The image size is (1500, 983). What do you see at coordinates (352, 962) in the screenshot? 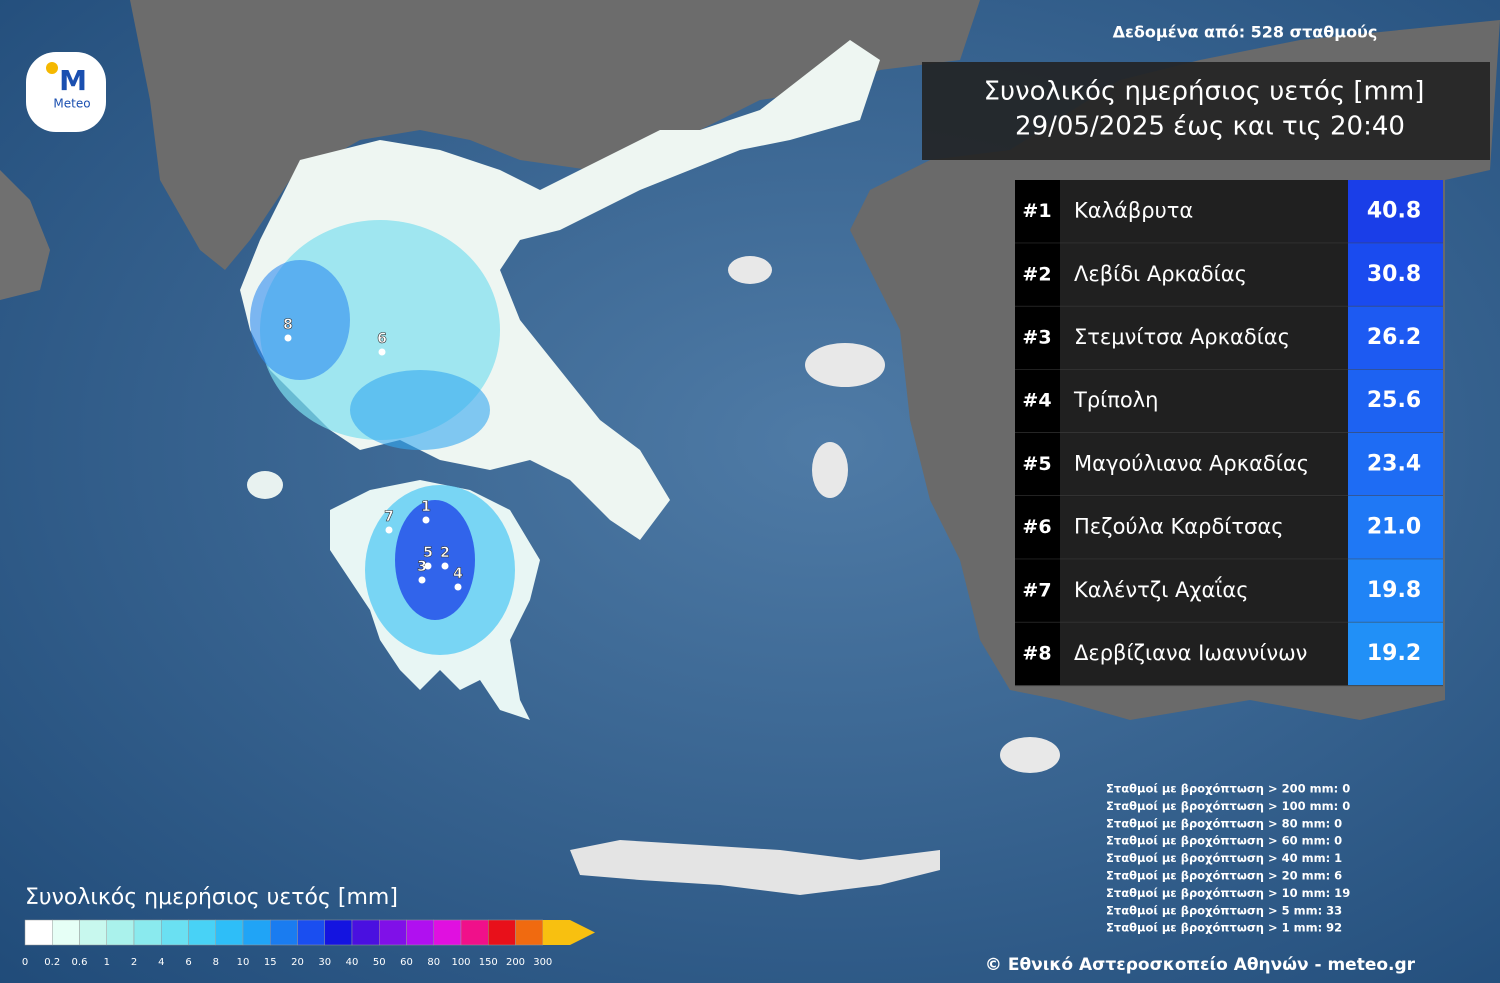
I see `legend-label: 40` at bounding box center [352, 962].